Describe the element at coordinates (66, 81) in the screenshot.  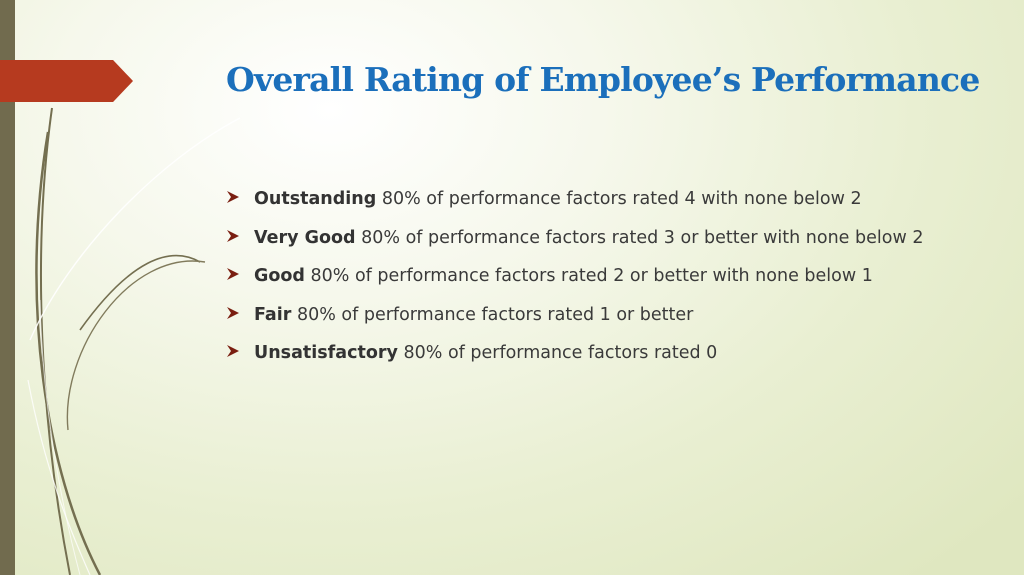
I see `title-accent-arrow` at that location.